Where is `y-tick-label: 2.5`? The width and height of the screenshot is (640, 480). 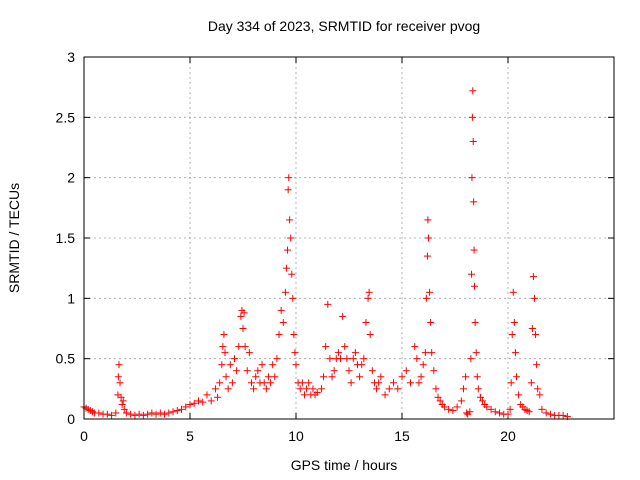 y-tick-label: 2.5 is located at coordinates (66, 117).